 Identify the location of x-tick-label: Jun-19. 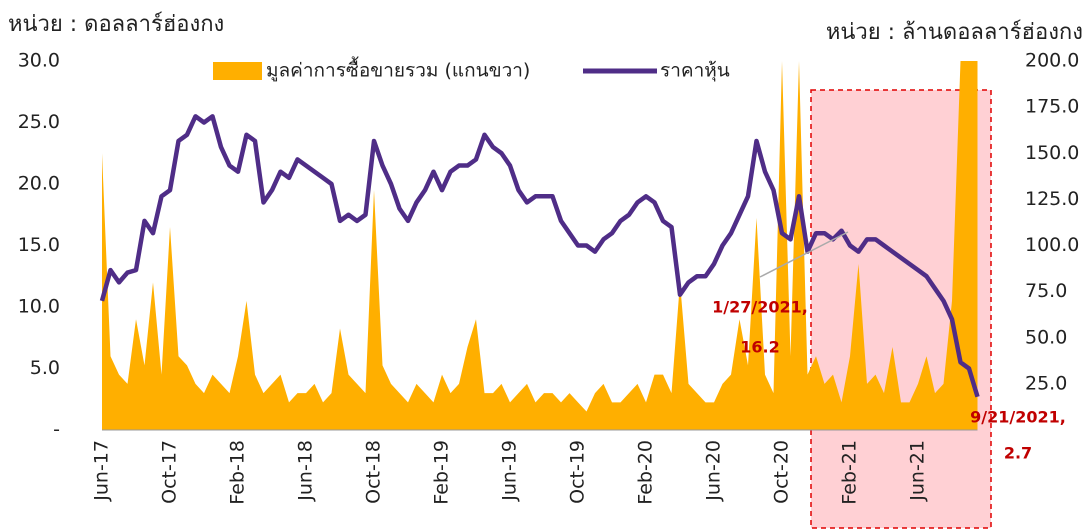
(510, 471).